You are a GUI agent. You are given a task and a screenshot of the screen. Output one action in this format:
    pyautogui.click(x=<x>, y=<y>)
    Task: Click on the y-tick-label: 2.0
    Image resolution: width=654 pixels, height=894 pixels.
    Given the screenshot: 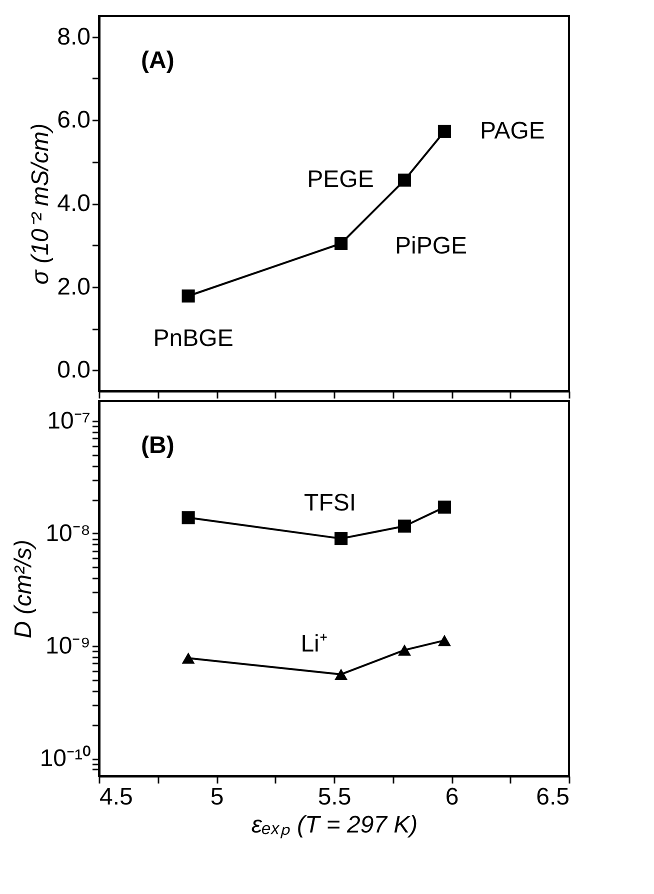 What is the action you would take?
    pyautogui.click(x=73, y=286)
    